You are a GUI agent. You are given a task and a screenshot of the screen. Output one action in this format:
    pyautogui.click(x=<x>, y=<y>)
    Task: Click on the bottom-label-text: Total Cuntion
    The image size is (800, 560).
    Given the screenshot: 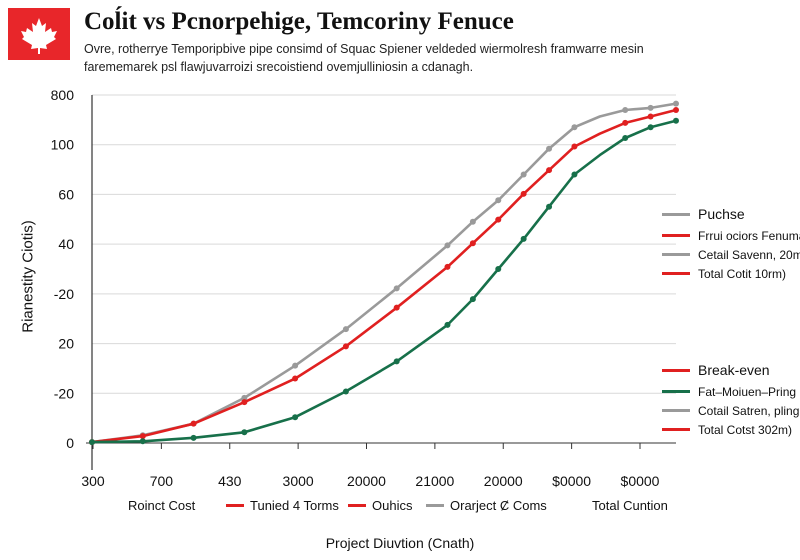 What is the action you would take?
    pyautogui.click(x=630, y=505)
    